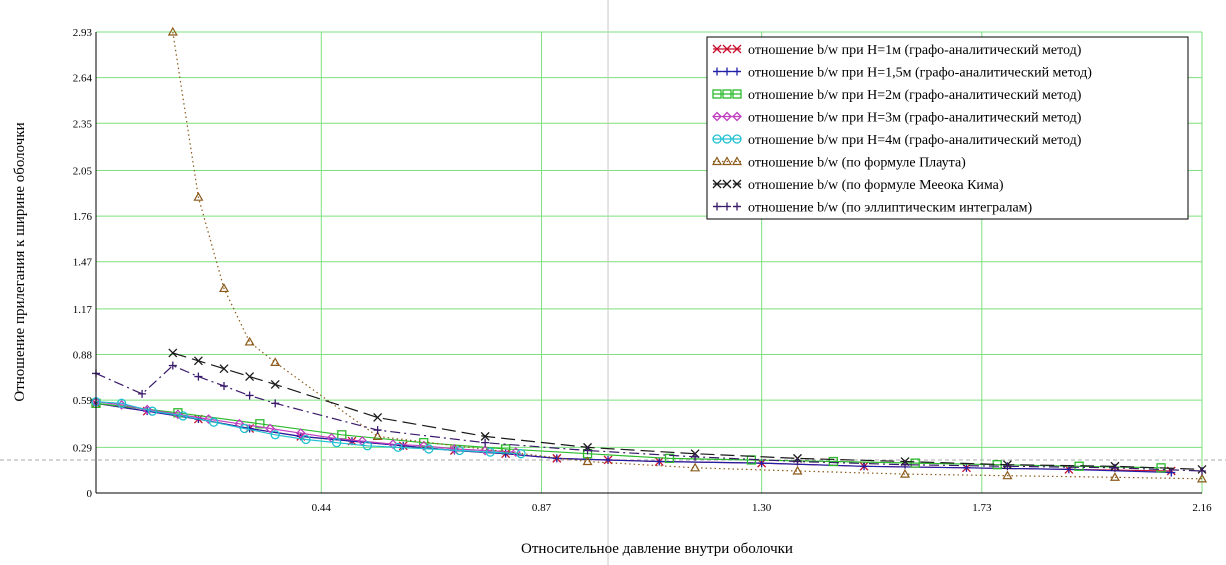  I want to click on legend-label: отношение b/w (по формуле Плаута), so click(857, 163).